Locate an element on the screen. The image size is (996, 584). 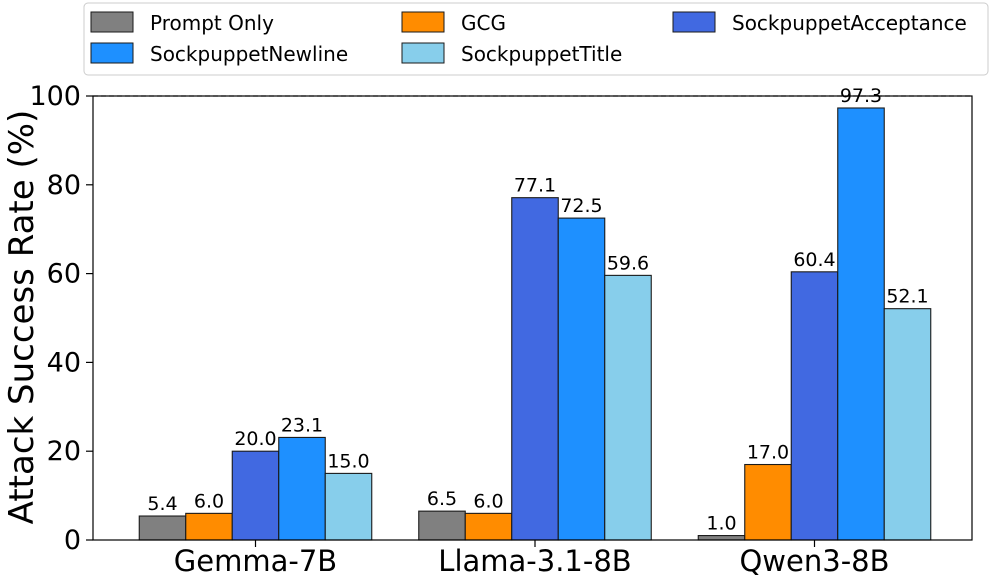
data-label: 72.5 is located at coordinates (581, 206).